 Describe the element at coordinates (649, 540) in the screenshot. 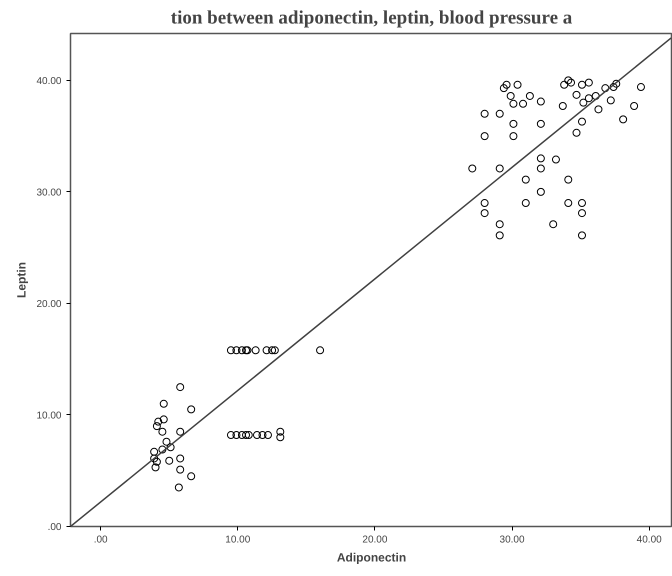

I see `x-tick-label: 40.00` at that location.